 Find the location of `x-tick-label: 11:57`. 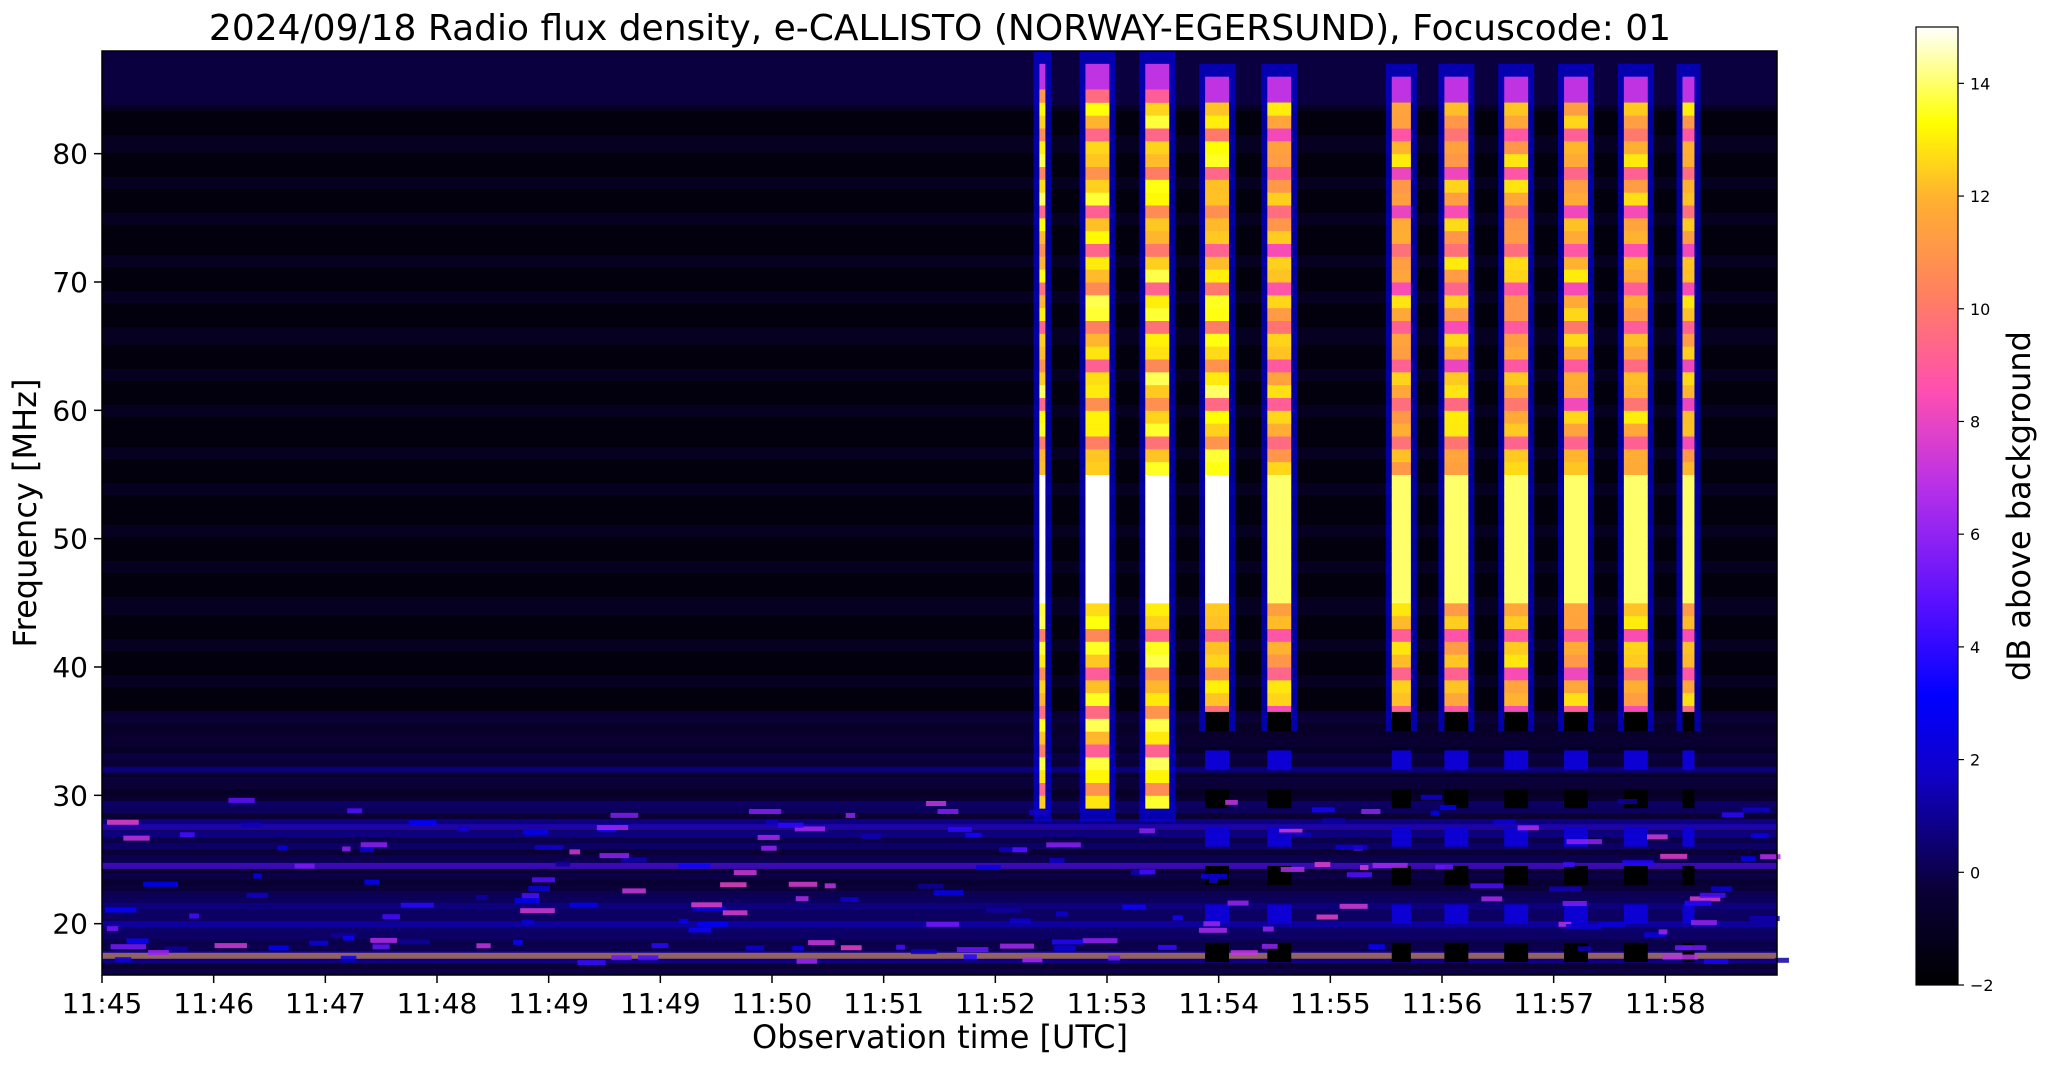

x-tick-label: 11:57 is located at coordinates (1553, 1003).